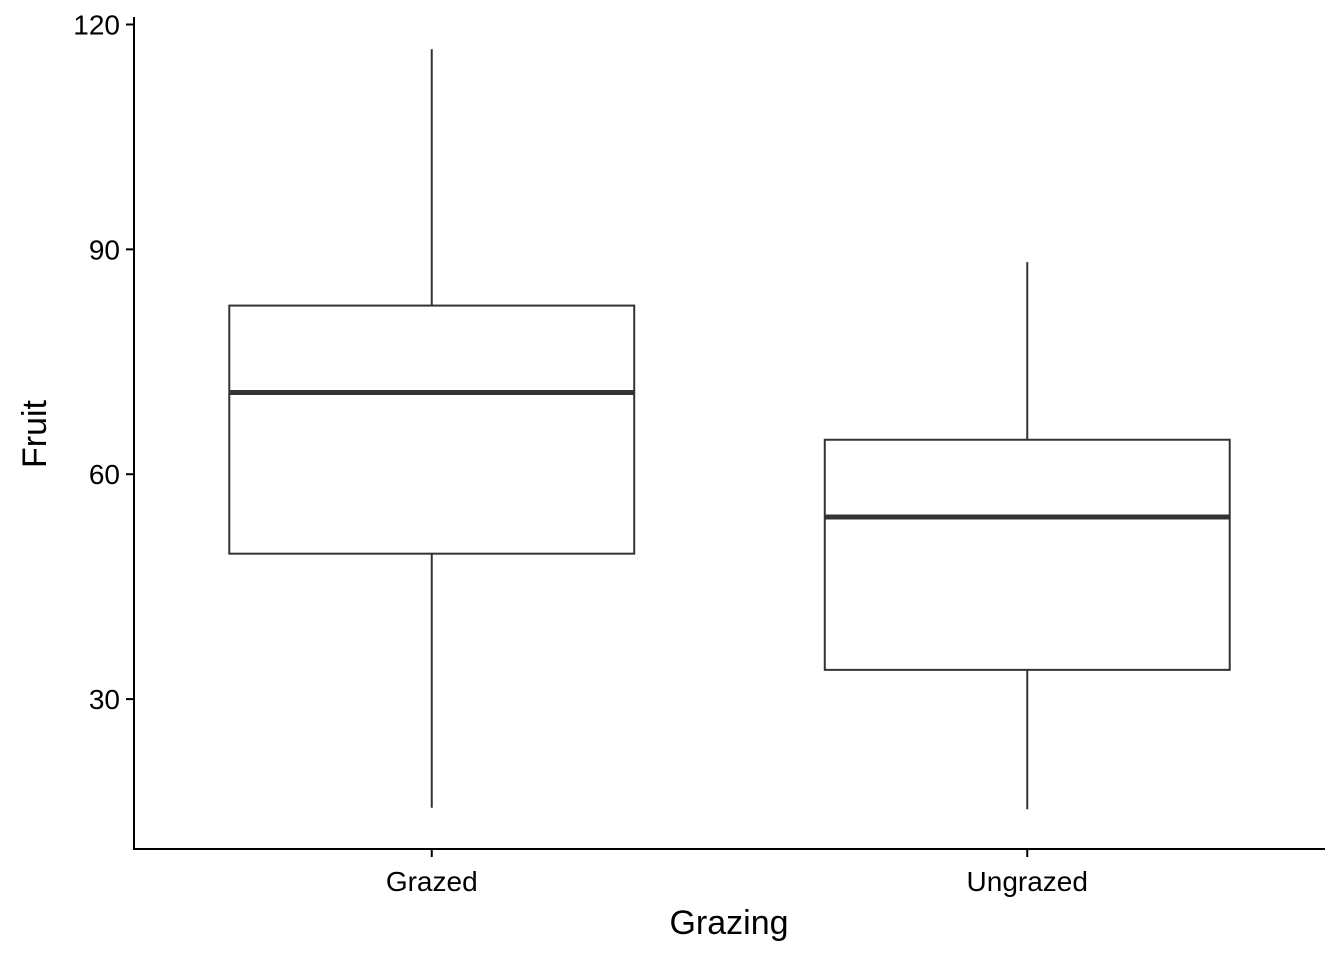 Image resolution: width=1344 pixels, height=960 pixels. What do you see at coordinates (737, 873) in the screenshot?
I see `x-axis-ticks: Grazed Ungrazed` at bounding box center [737, 873].